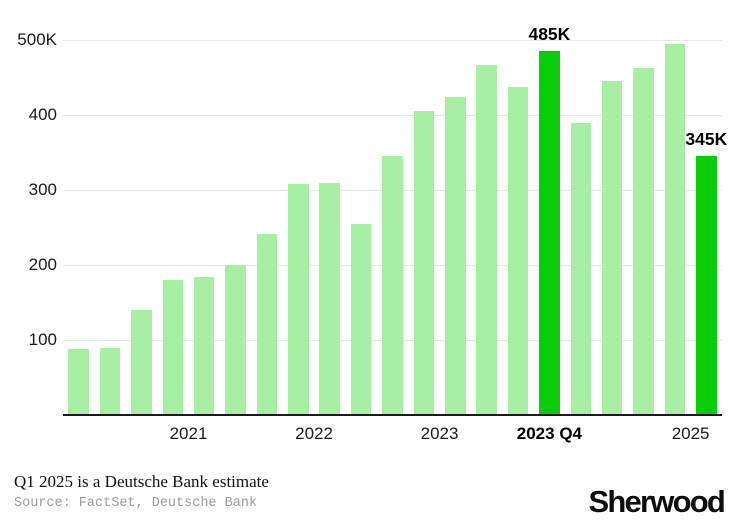 Image resolution: width=735 pixels, height=531 pixels. Describe the element at coordinates (188, 433) in the screenshot. I see `x-axis-tick-label: 2021` at that location.